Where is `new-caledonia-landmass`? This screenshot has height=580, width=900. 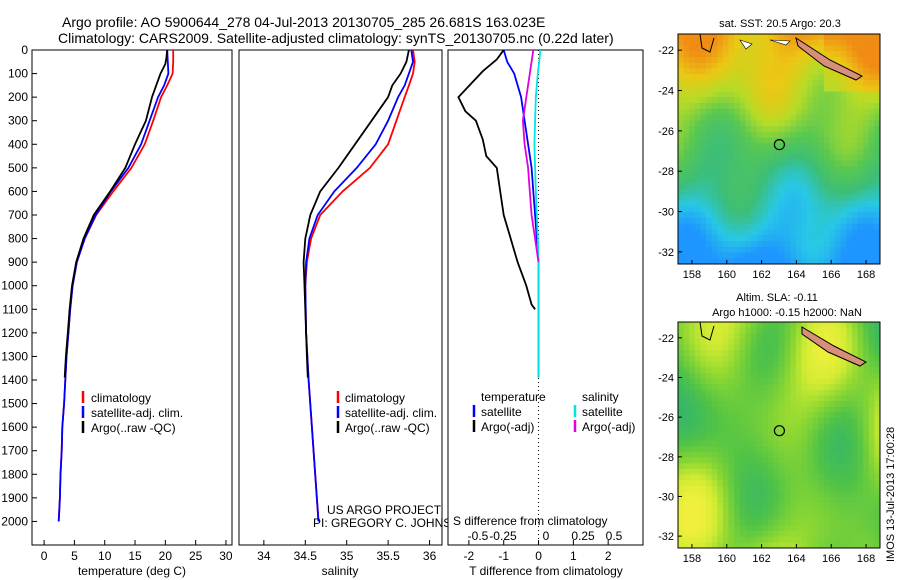 new-caledonia-landmass is located at coordinates (834, 346).